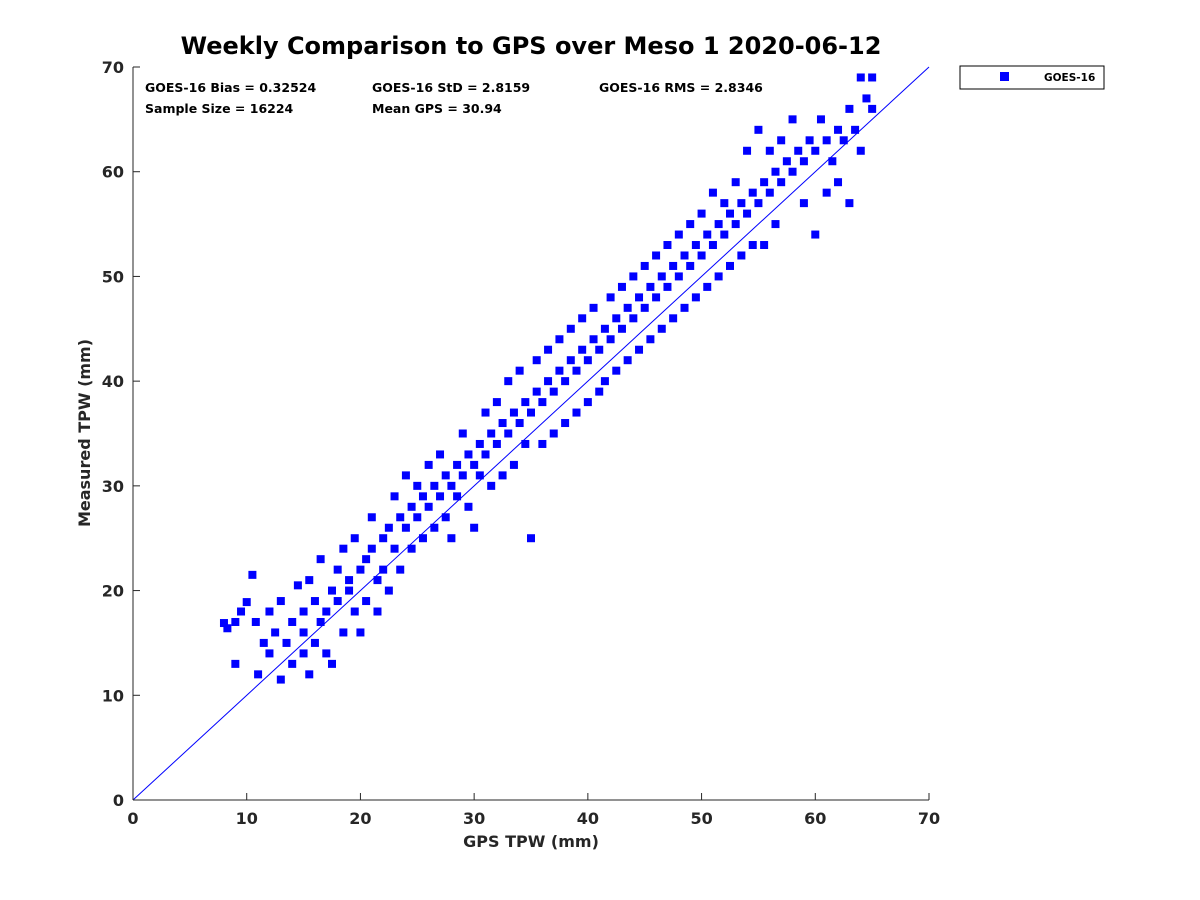 The width and height of the screenshot is (1200, 900). Describe the element at coordinates (701, 818) in the screenshot. I see `x-tick-label: 50` at that location.